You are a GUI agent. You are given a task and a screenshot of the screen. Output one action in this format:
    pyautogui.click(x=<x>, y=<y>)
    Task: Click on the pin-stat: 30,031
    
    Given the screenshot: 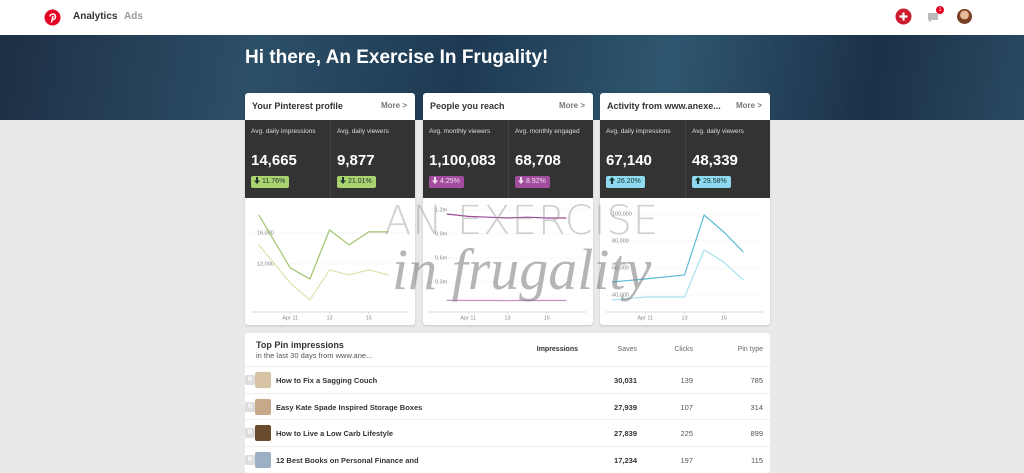 What is the action you would take?
    pyautogui.click(x=625, y=380)
    